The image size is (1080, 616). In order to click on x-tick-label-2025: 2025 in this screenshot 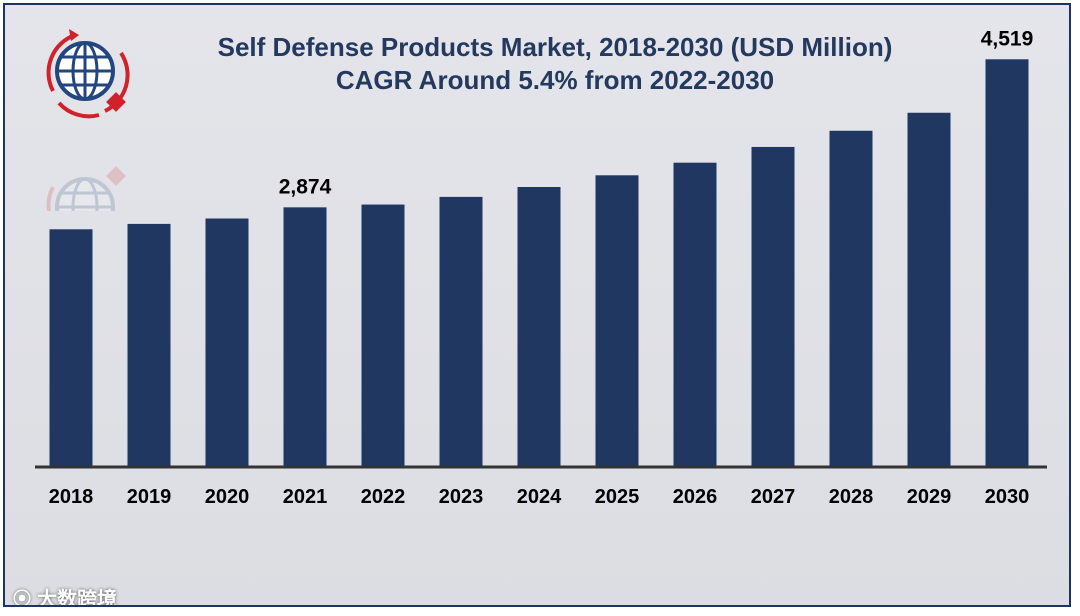, I will do `click(617, 497)`.